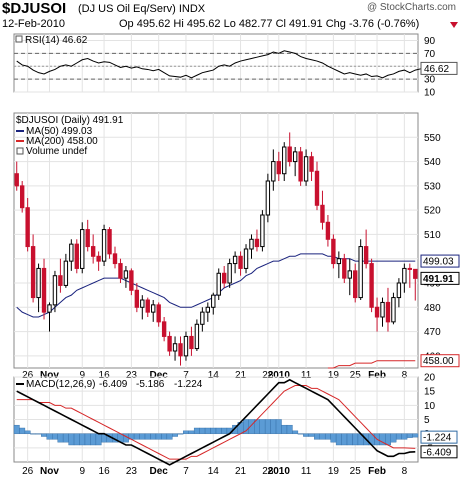  I want to click on change-down-arrow-icon, so click(454, 25).